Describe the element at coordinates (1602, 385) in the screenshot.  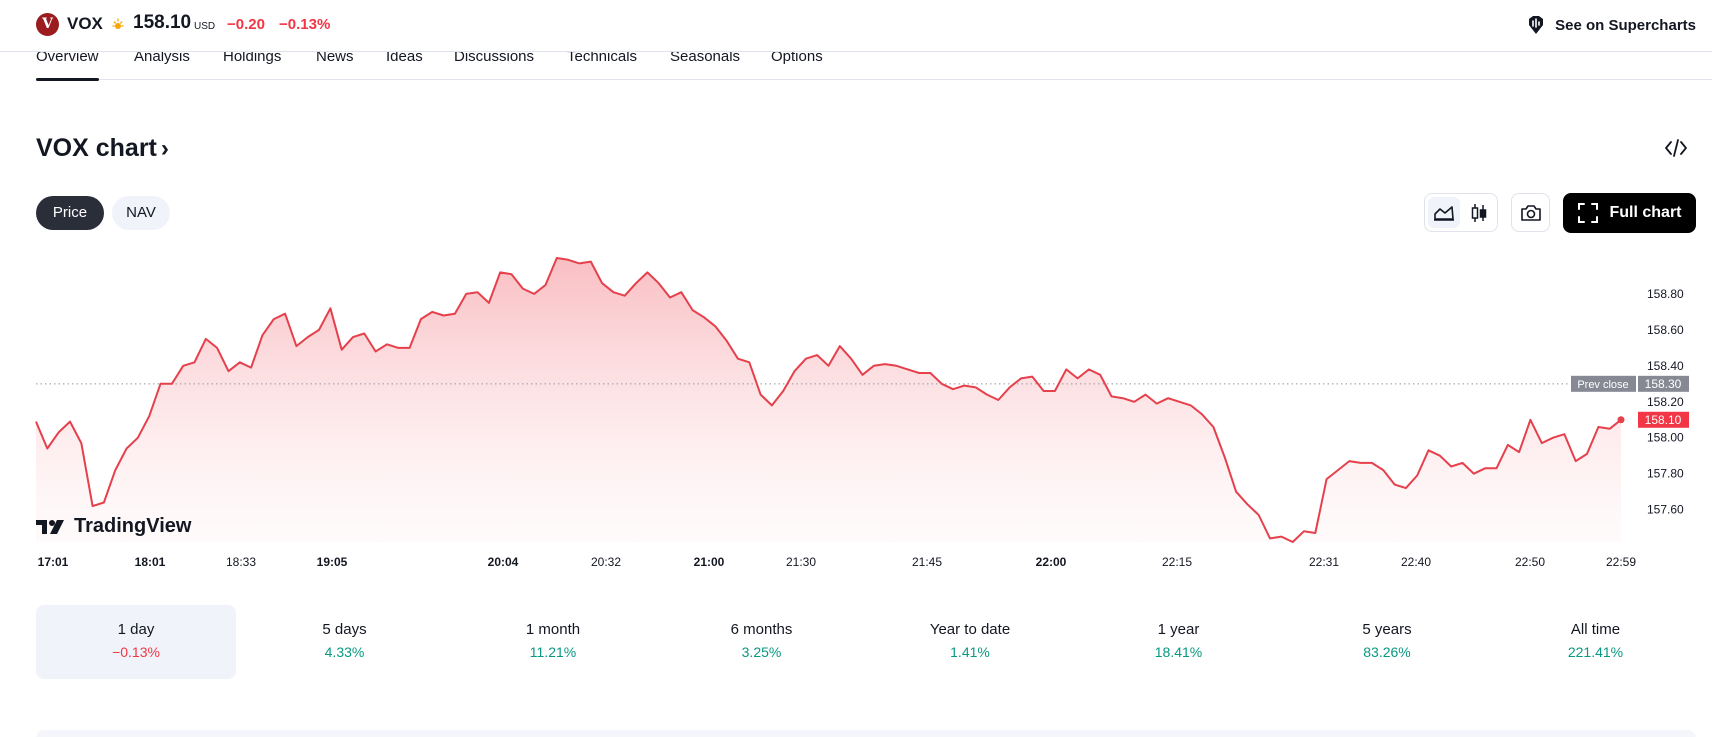
I see `prev-close-text: Prev close` at that location.